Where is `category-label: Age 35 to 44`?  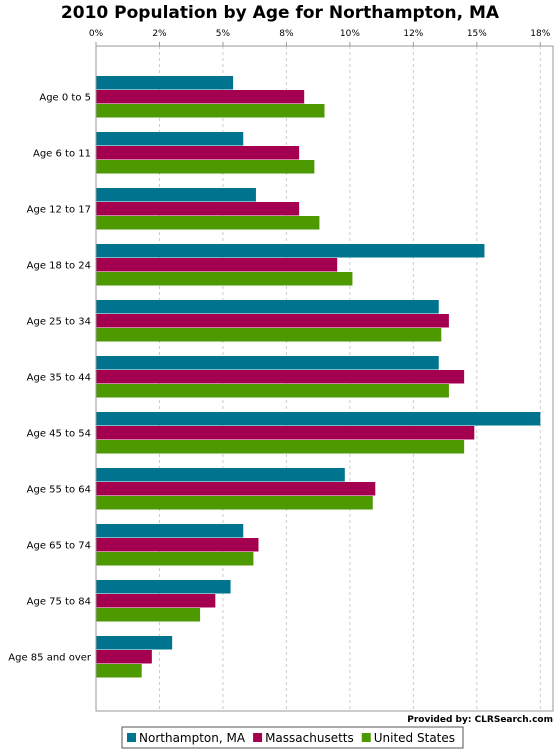 category-label: Age 35 to 44 is located at coordinates (59, 377).